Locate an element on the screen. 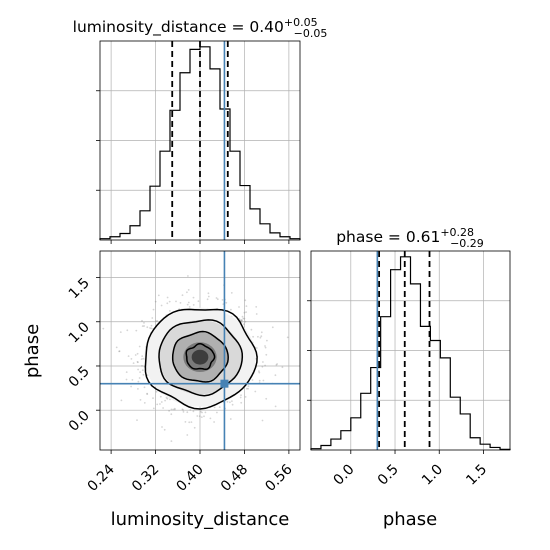 The image size is (550, 550). x-axis-label-luminosity-distance: luminosity_distance is located at coordinates (200, 519).